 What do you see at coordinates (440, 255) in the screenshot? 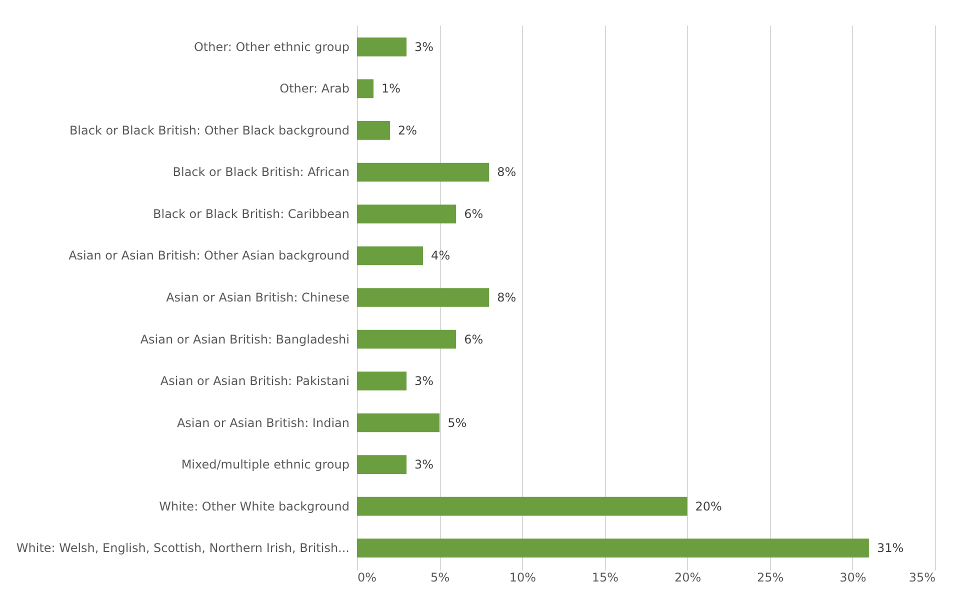
I see `data-label: 4%` at bounding box center [440, 255].